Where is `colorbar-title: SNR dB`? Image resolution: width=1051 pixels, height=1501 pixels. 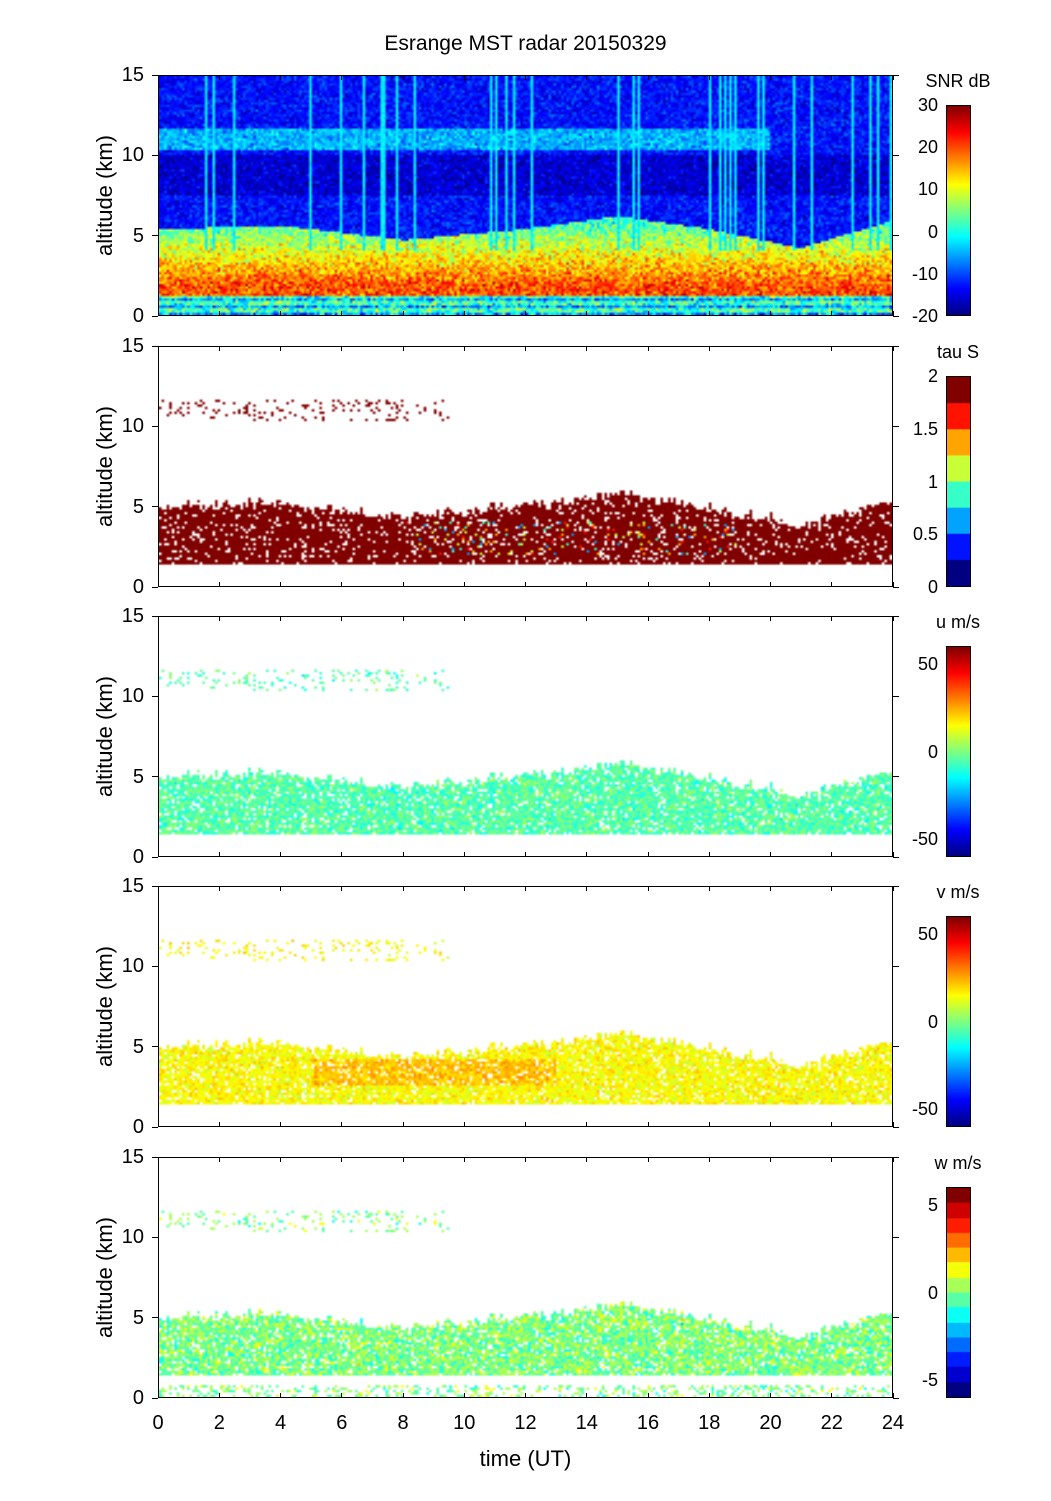 colorbar-title: SNR dB is located at coordinates (958, 81).